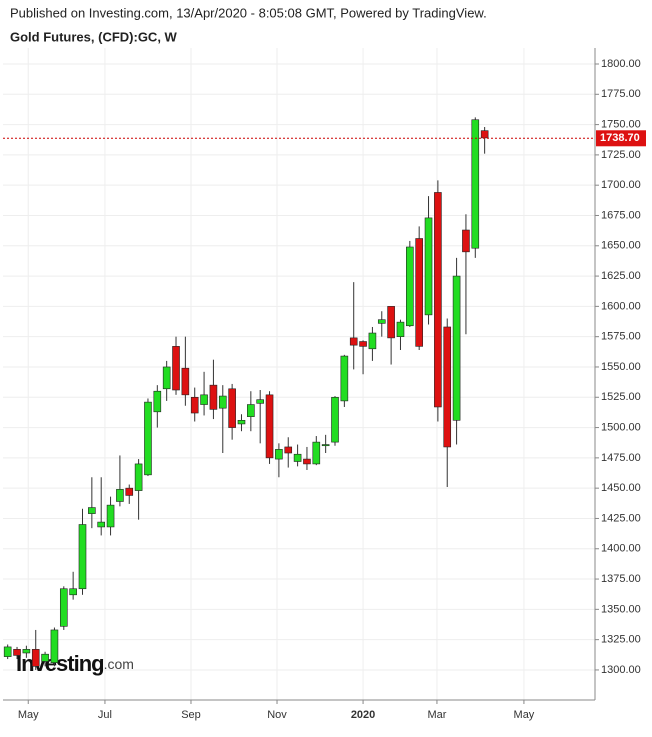 The width and height of the screenshot is (652, 737). What do you see at coordinates (105, 715) in the screenshot?
I see `x-tick-label: Jul` at bounding box center [105, 715].